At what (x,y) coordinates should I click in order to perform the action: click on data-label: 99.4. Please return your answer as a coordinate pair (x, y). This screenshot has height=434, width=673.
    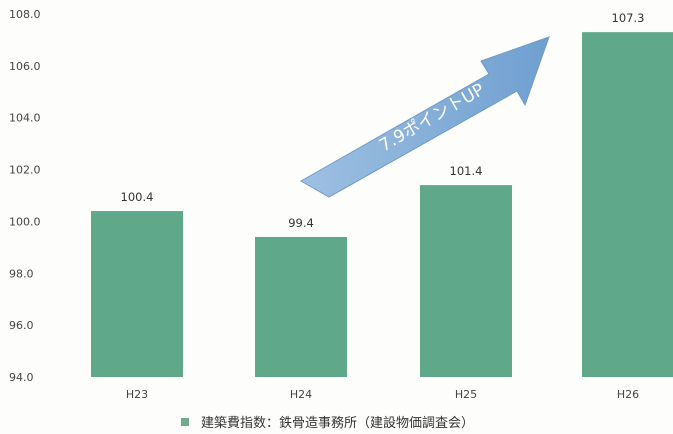
    Looking at the image, I should click on (301, 223).